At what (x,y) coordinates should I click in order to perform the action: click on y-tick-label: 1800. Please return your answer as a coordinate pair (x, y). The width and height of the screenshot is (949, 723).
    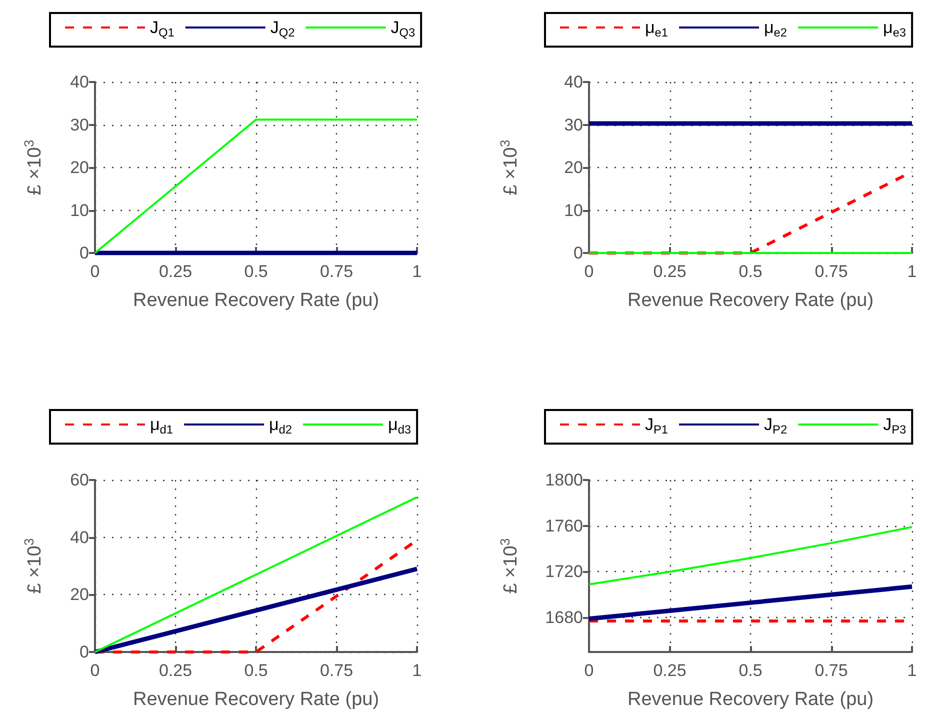
    Looking at the image, I should click on (564, 480).